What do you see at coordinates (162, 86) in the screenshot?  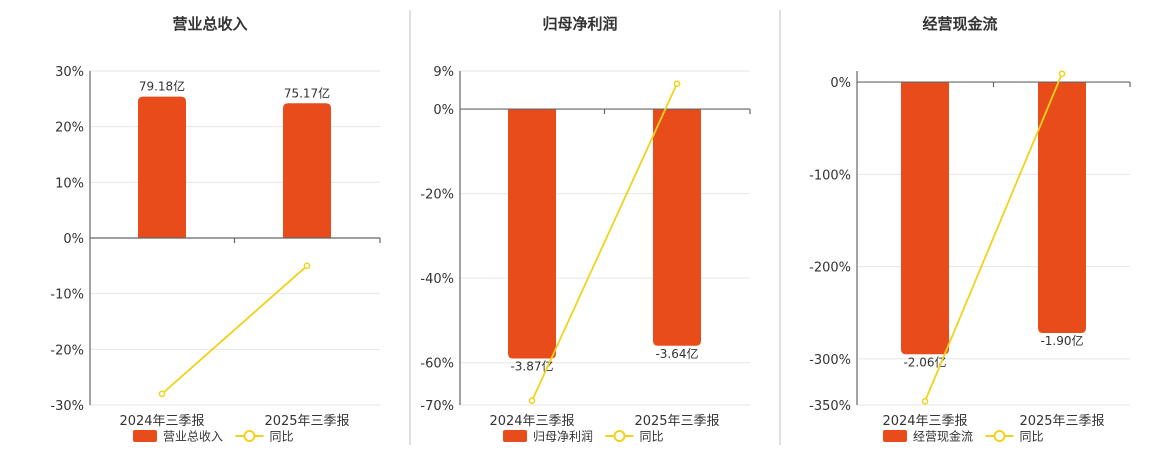 I see `bar-data-label: 79.18亿` at bounding box center [162, 86].